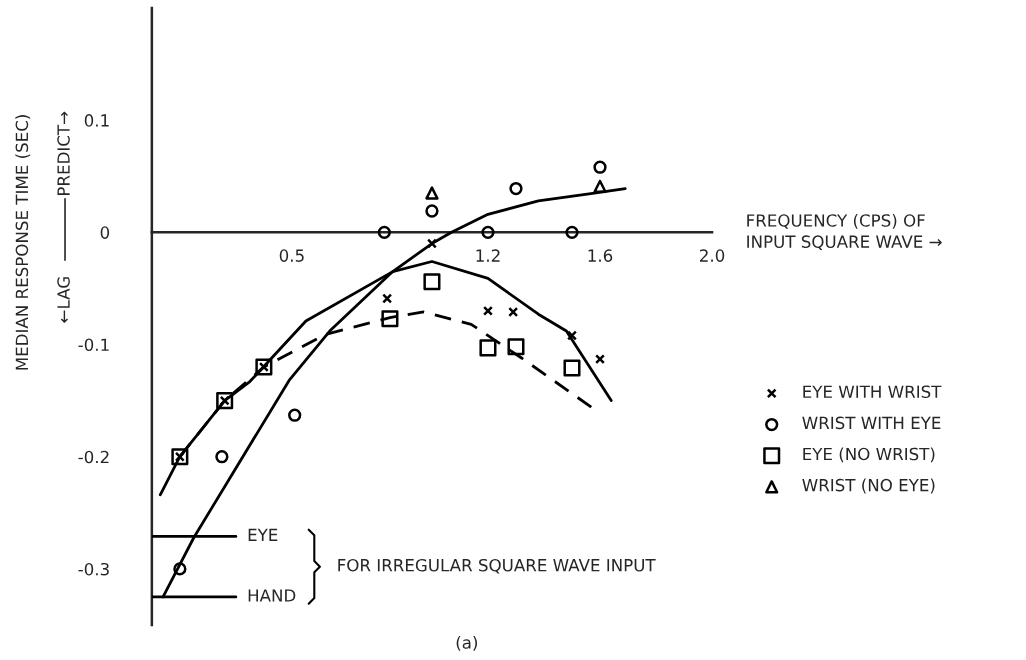 The height and width of the screenshot is (660, 1026). I want to click on legend-label: EYE (NO WRIST), so click(869, 455).